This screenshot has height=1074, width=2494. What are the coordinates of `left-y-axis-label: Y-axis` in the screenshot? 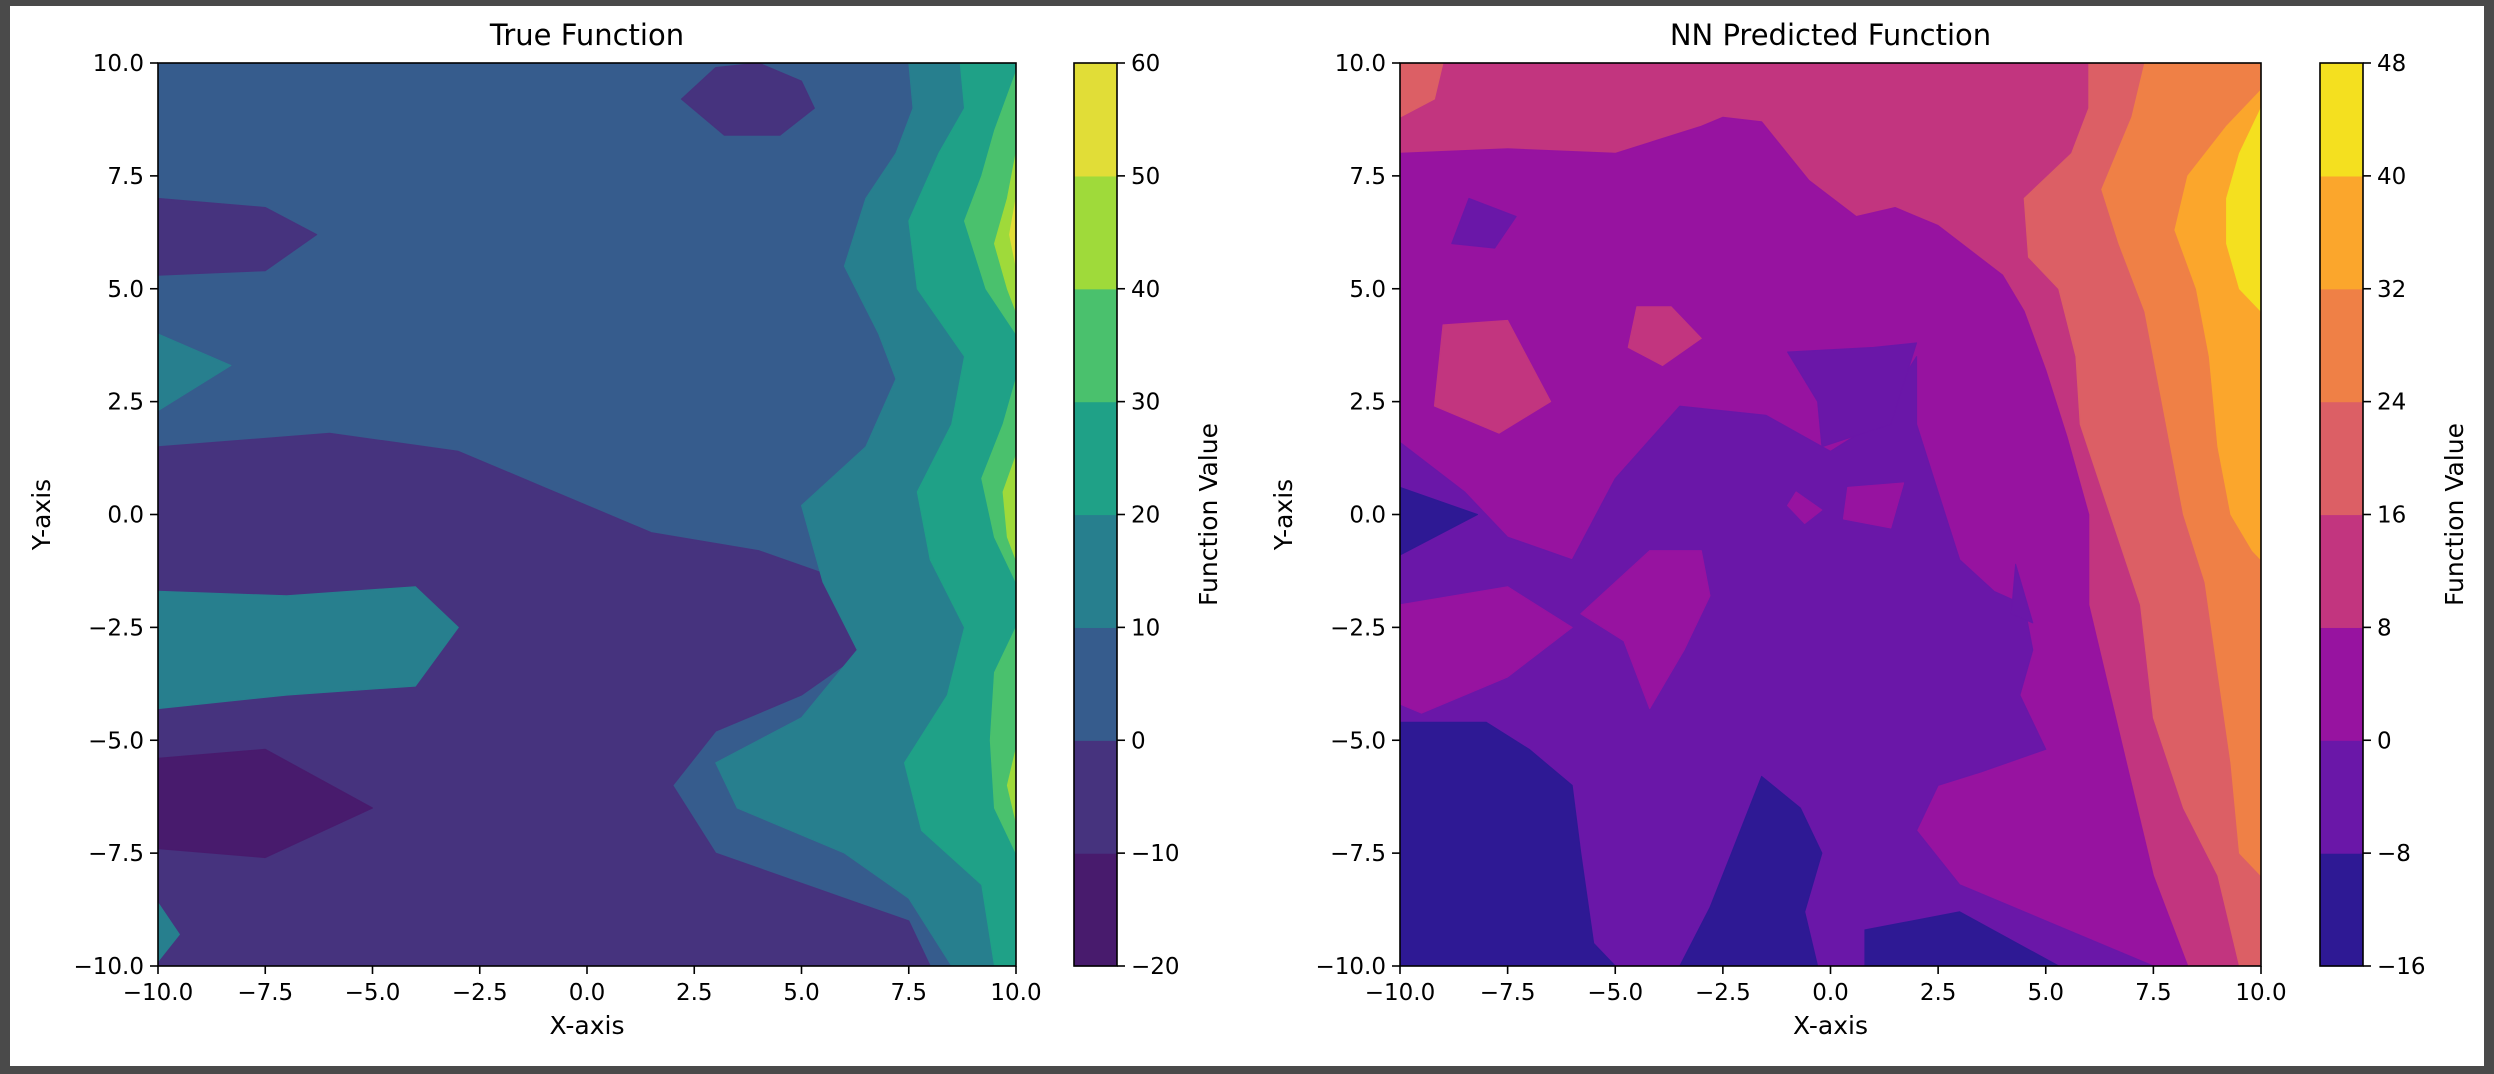 It's located at (41, 515).